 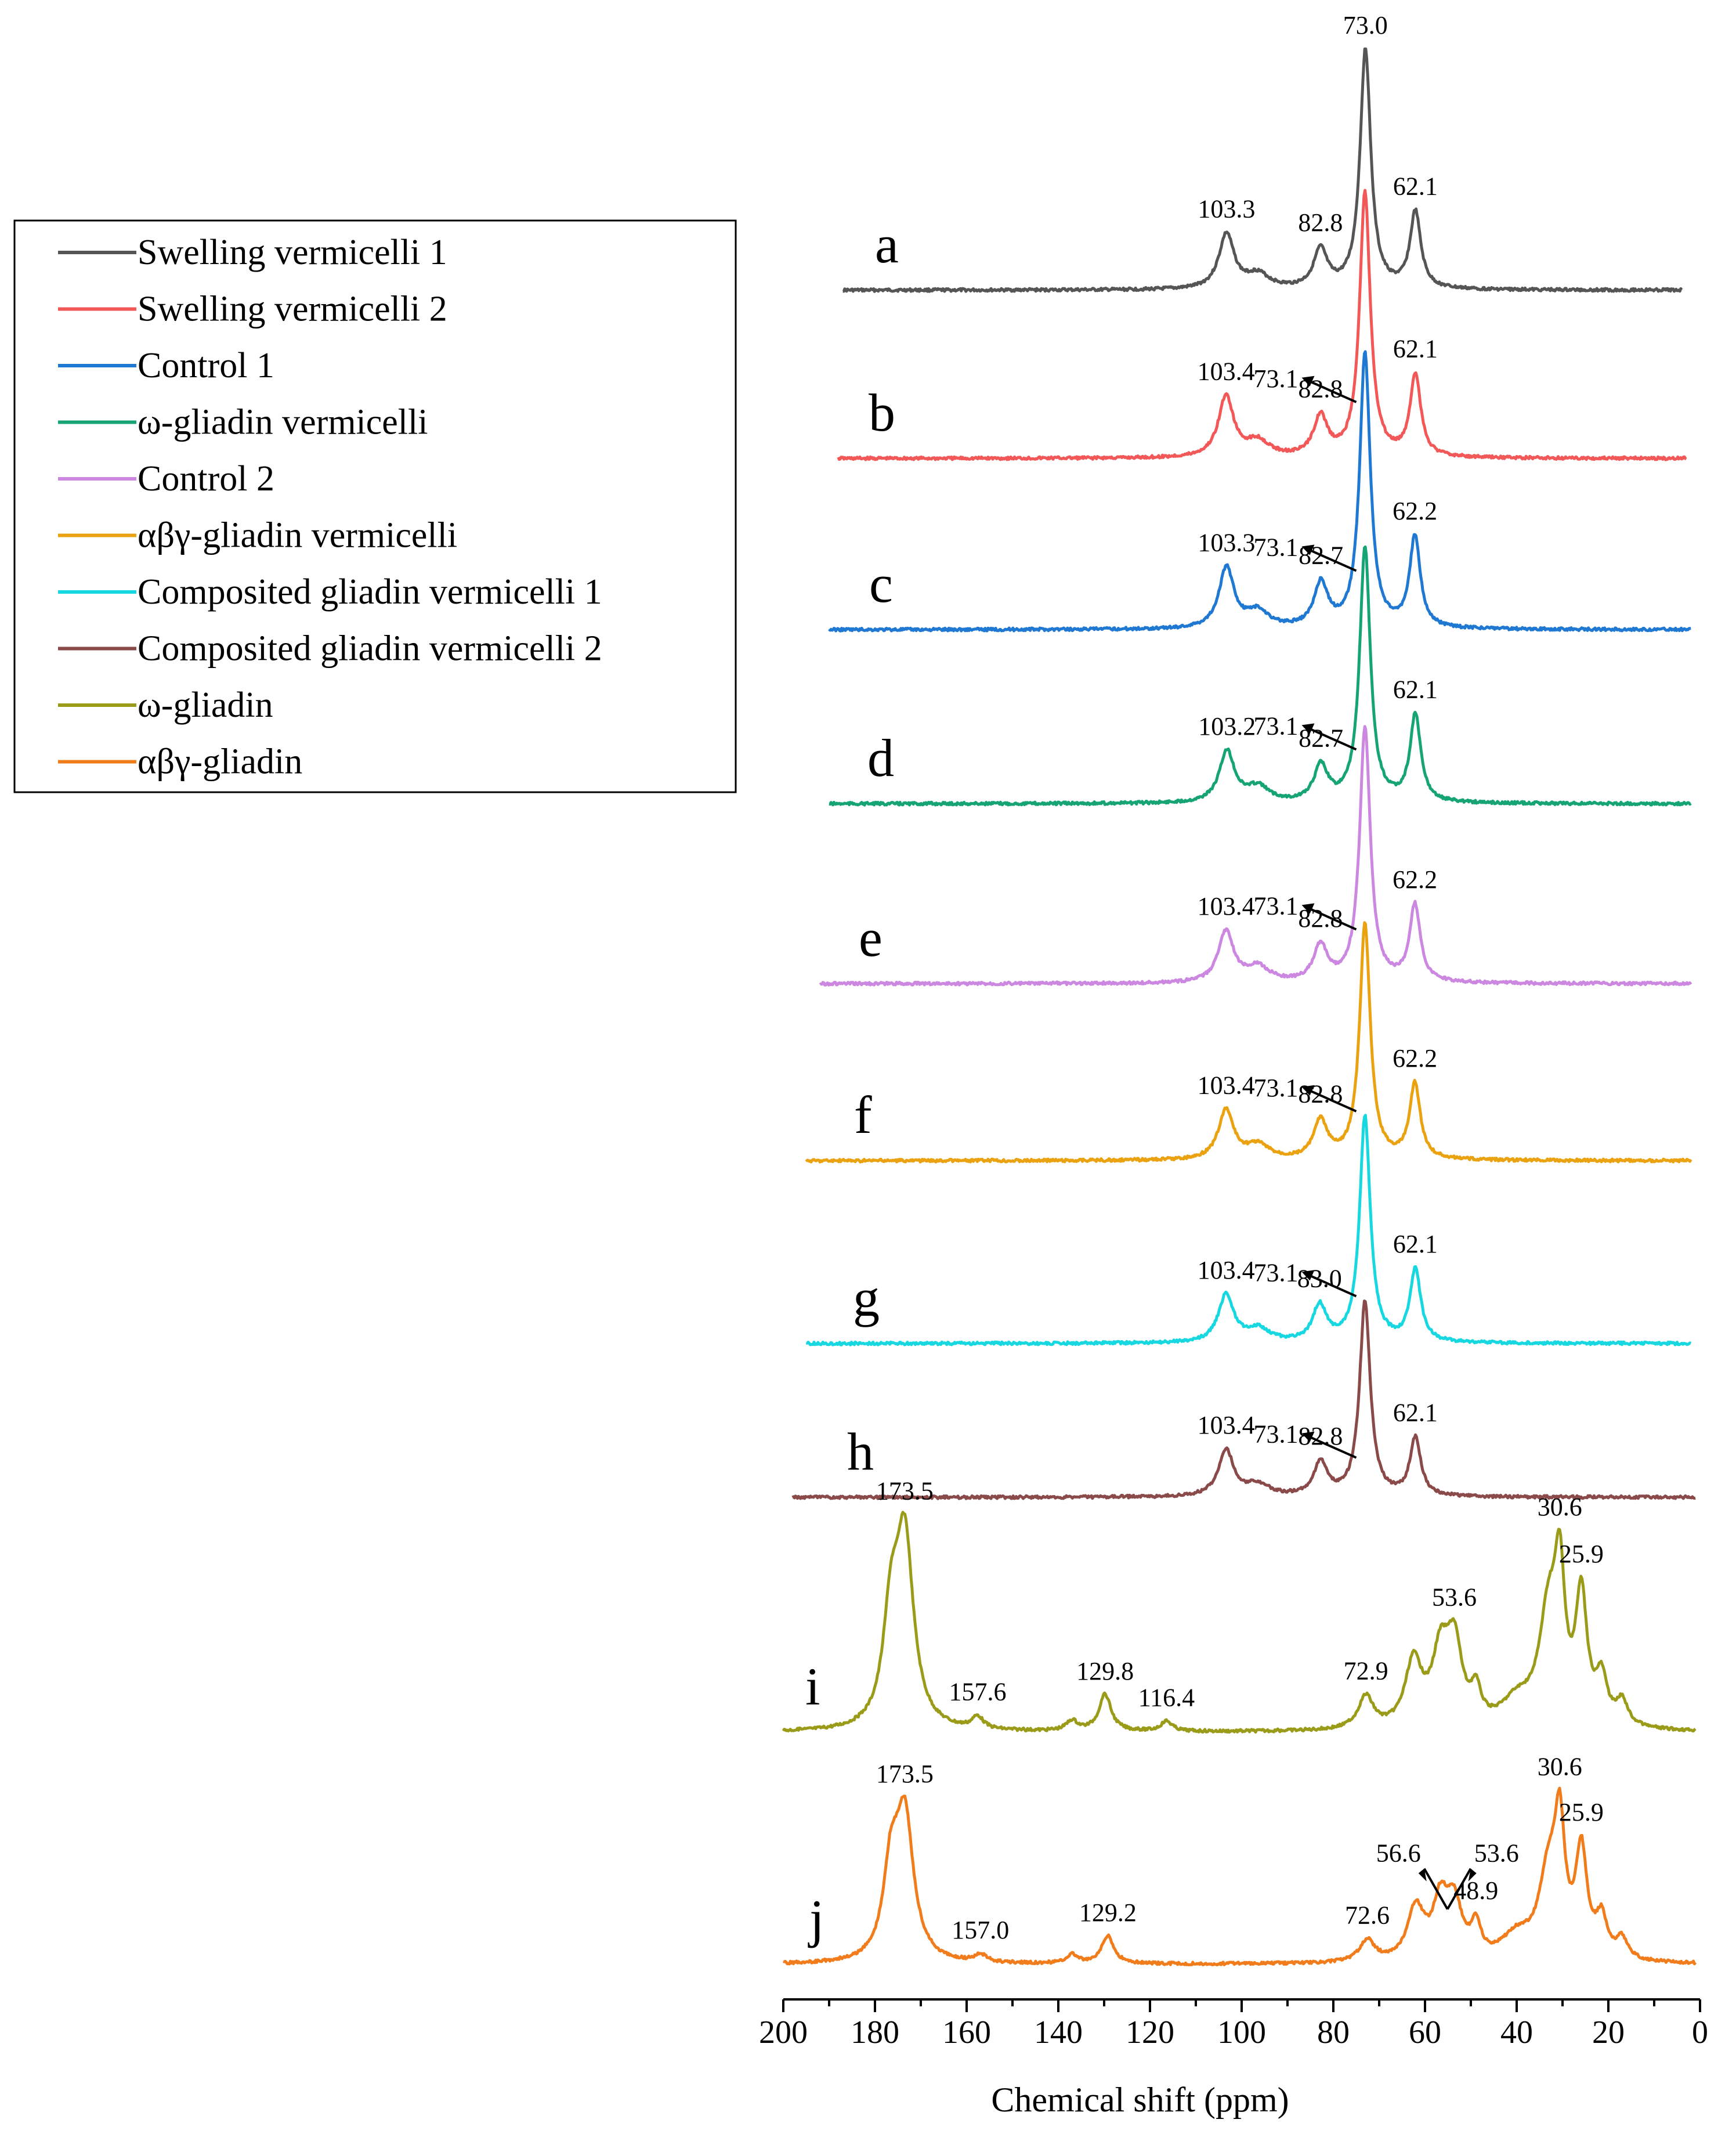 What do you see at coordinates (1320, 1279) in the screenshot?
I see `peak-label: 83.0` at bounding box center [1320, 1279].